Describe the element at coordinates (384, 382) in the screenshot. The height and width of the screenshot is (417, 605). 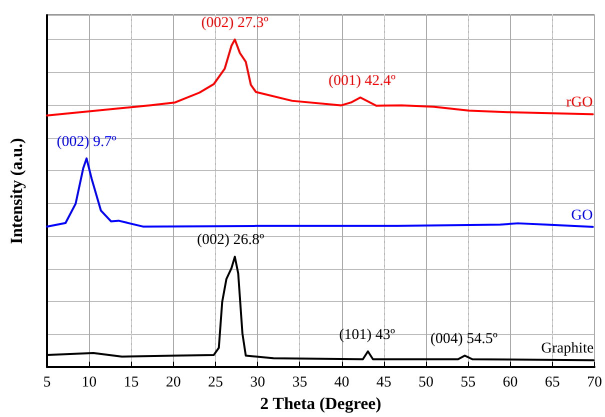
I see `x-tick-label: 45` at that location.